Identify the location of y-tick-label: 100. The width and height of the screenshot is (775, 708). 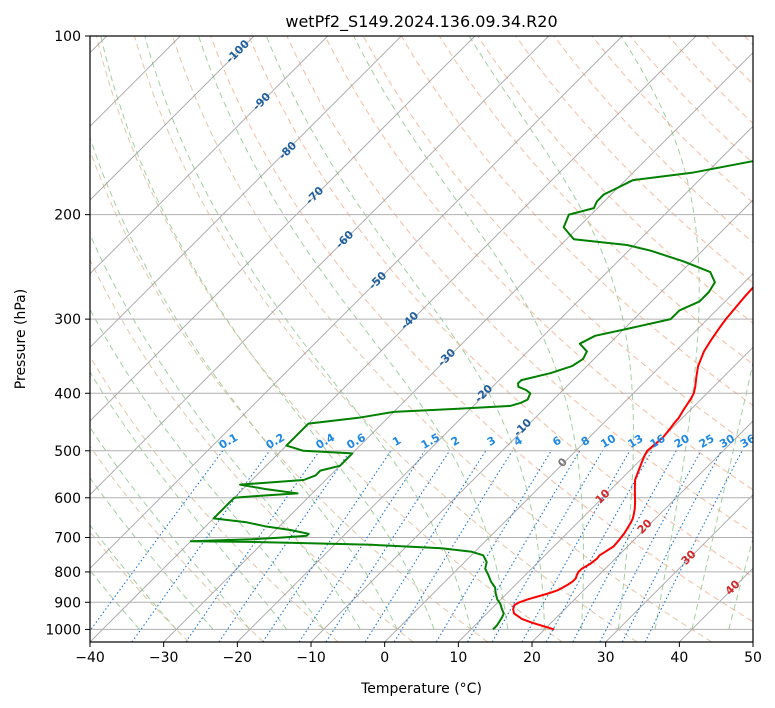
(67, 37).